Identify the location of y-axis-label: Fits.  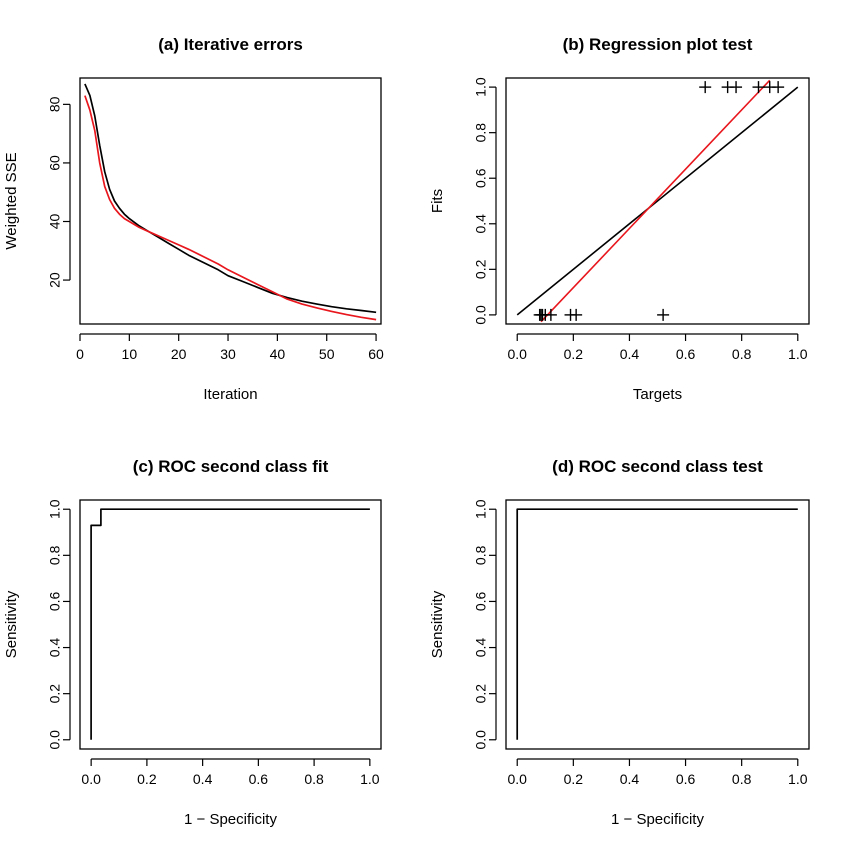
(437, 201).